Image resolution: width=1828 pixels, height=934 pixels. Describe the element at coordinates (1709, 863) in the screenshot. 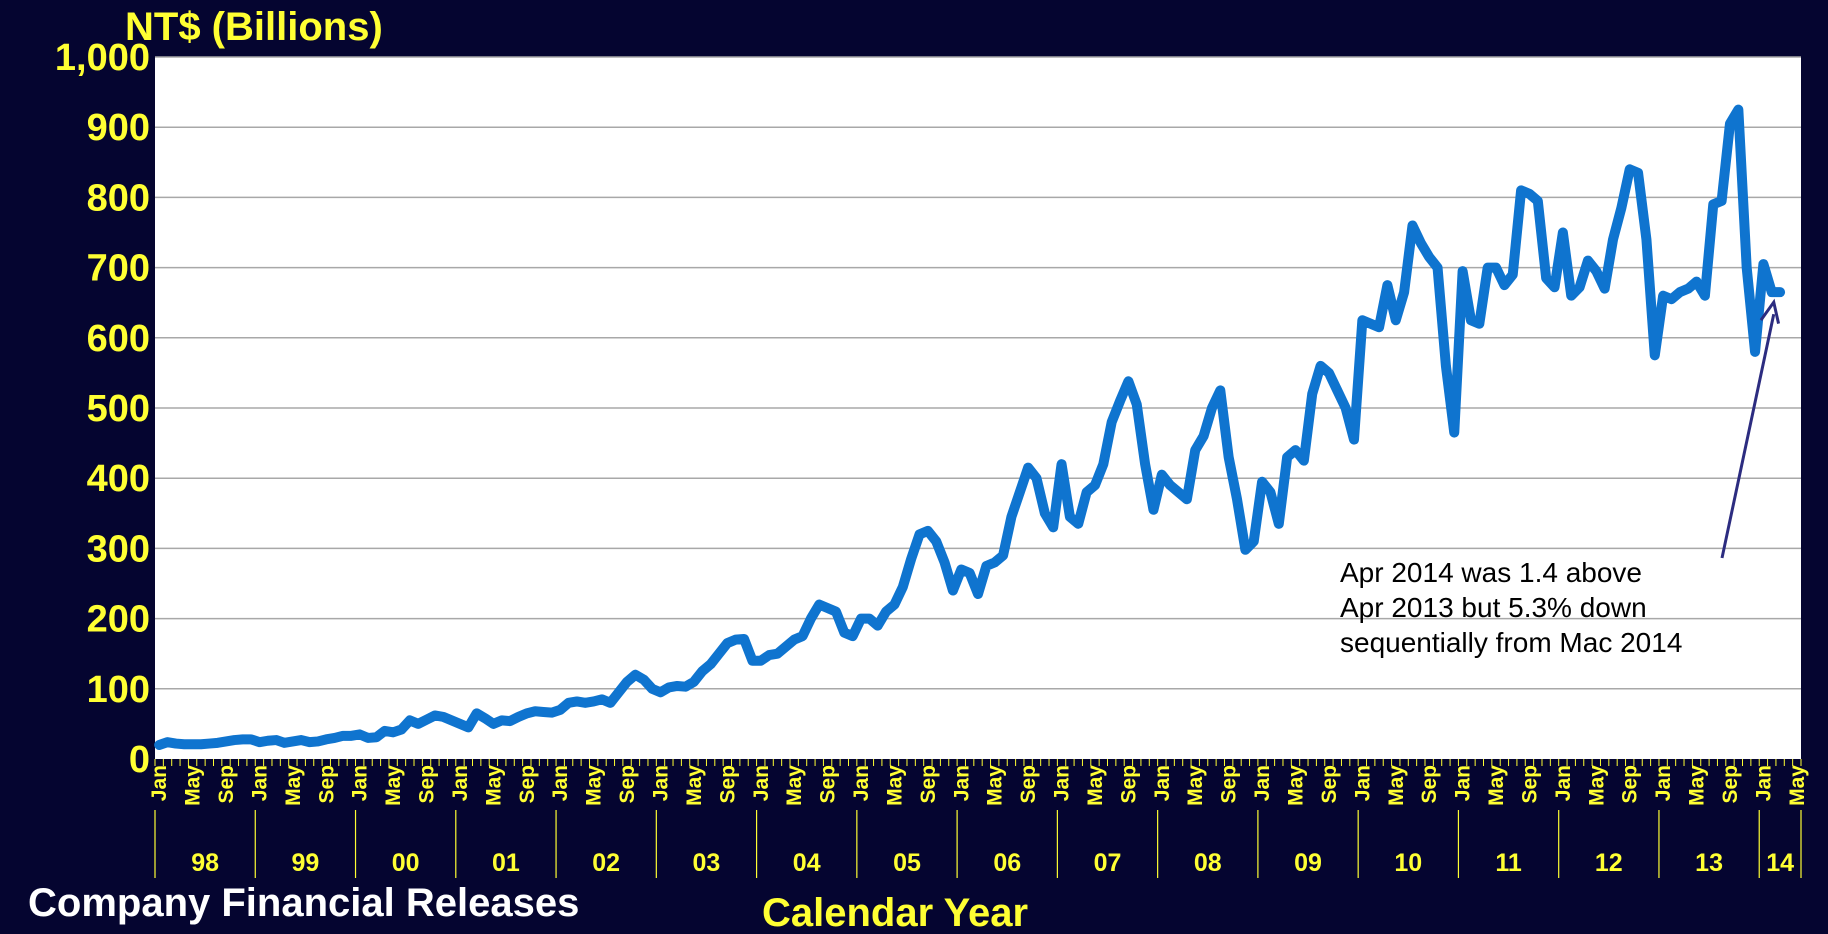

I see `x-year-label: 13` at that location.